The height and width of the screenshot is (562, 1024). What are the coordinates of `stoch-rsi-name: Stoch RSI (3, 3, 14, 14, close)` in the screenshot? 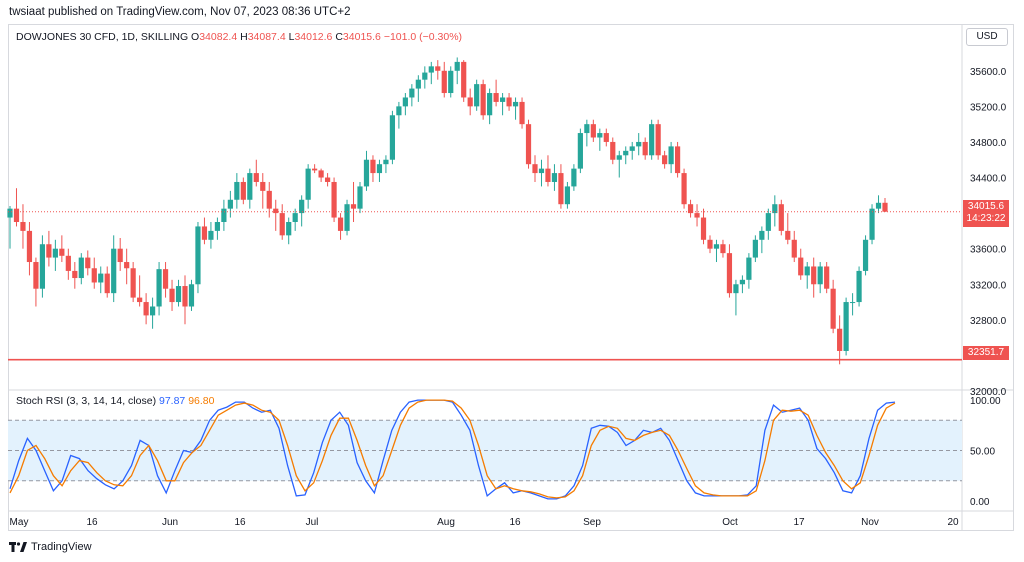 It's located at (86, 401).